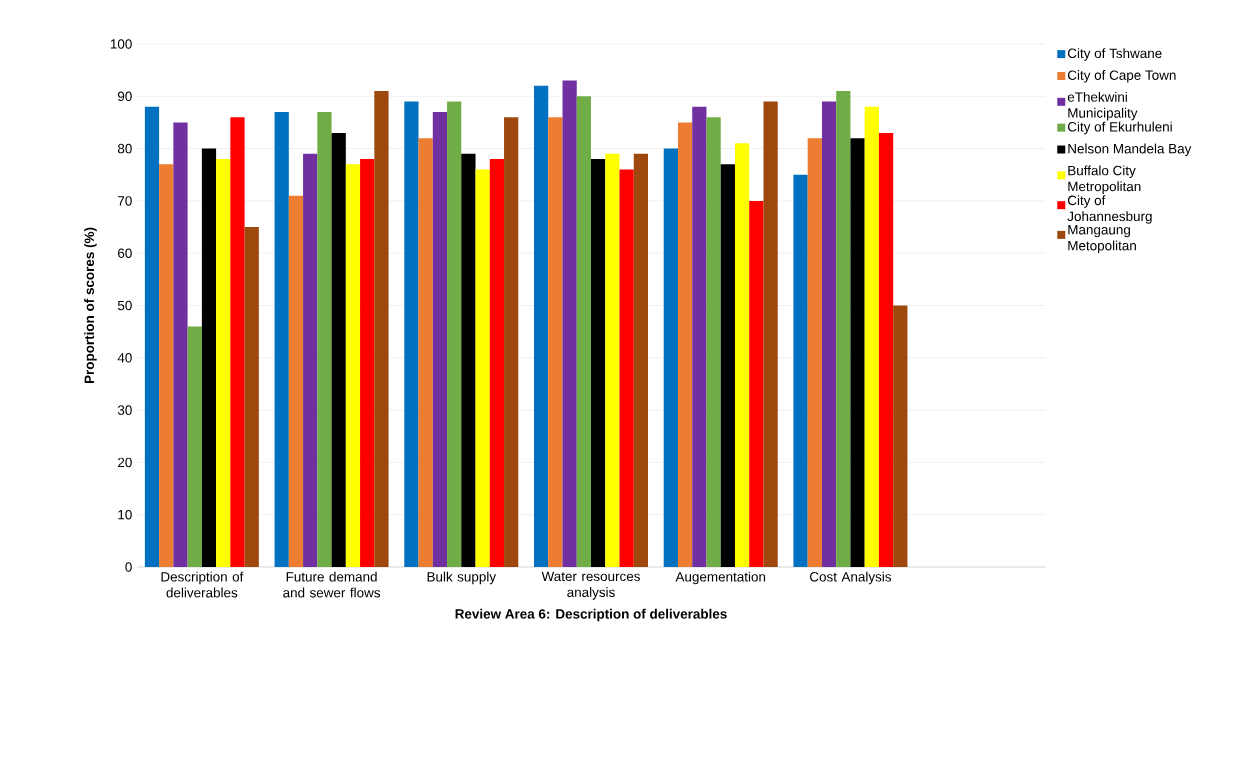 The image size is (1243, 767). Describe the element at coordinates (1119, 128) in the screenshot. I see `legend-label: City of Ekurhuleni` at that location.